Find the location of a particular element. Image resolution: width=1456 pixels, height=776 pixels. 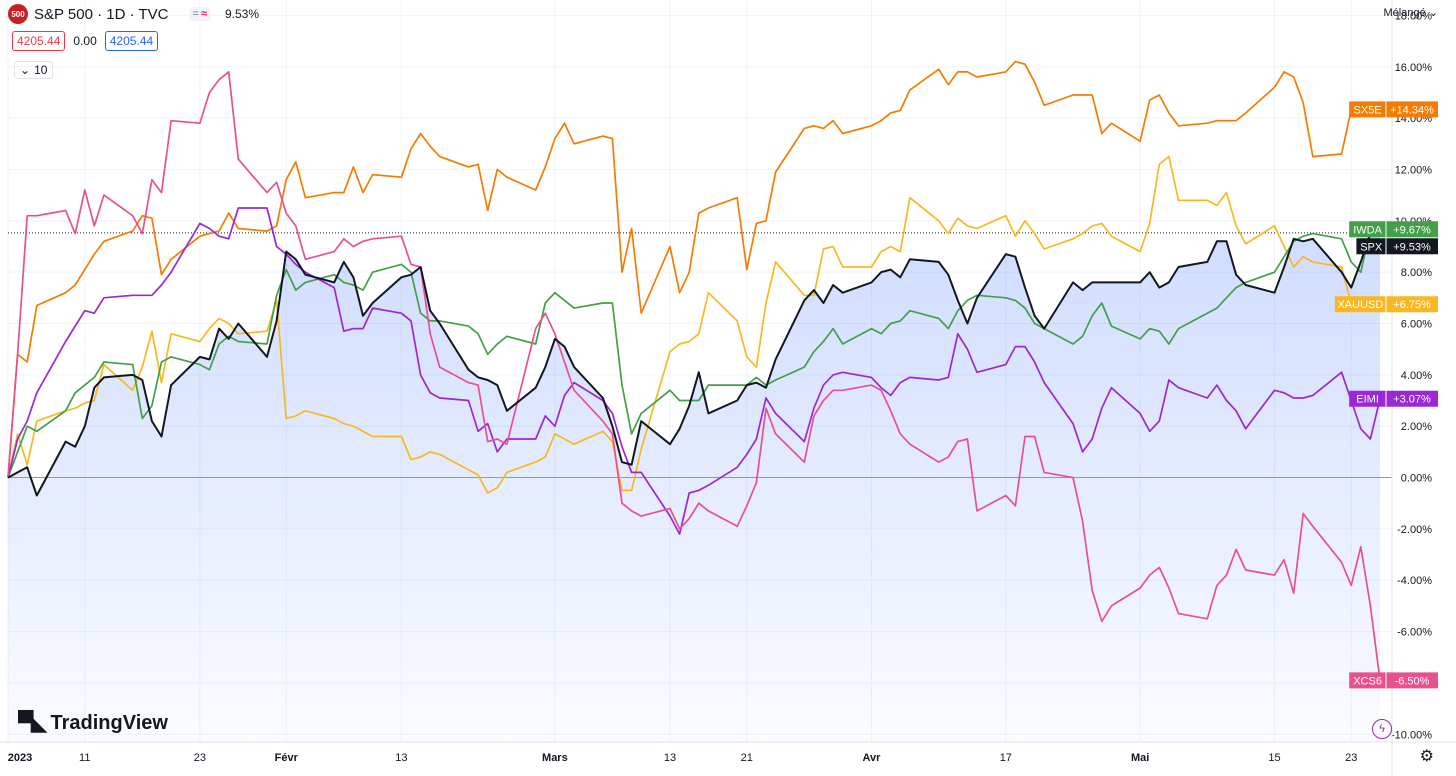

y-tick-label: 16.00% is located at coordinates (1414, 68).